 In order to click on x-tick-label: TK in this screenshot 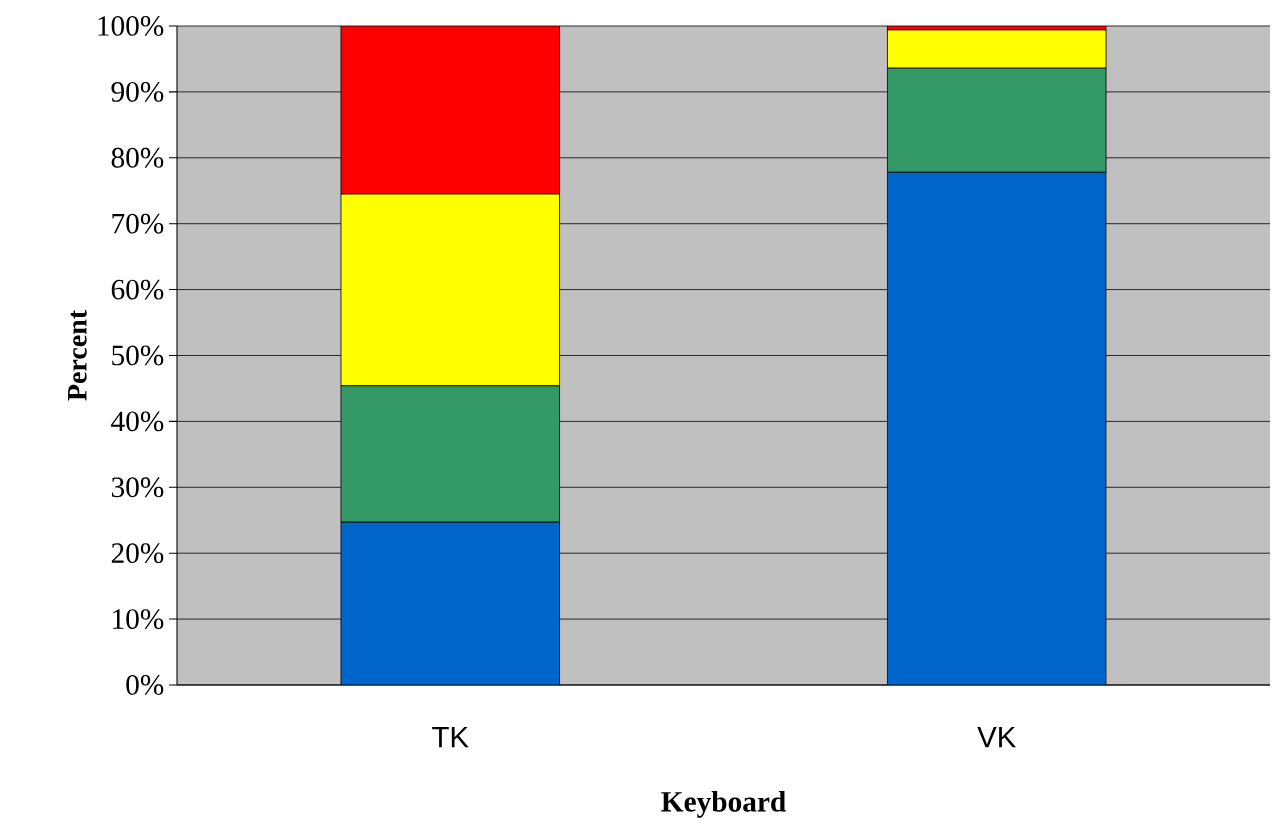, I will do `click(450, 737)`.